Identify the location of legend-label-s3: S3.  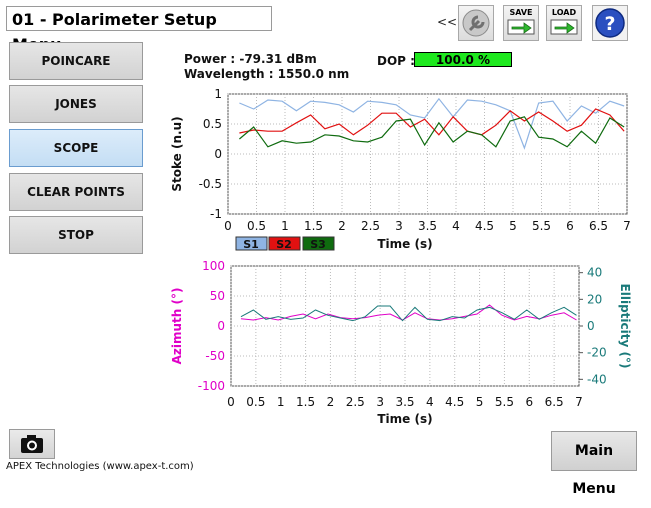
(318, 244).